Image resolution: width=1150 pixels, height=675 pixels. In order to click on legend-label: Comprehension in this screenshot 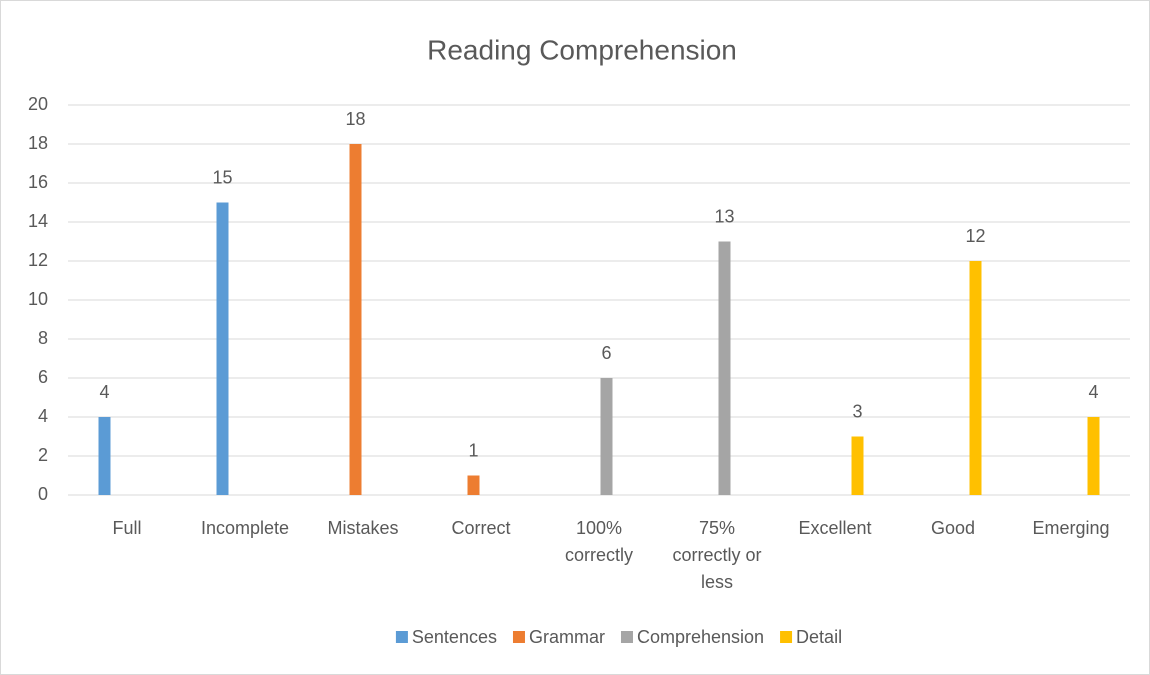, I will do `click(700, 637)`.